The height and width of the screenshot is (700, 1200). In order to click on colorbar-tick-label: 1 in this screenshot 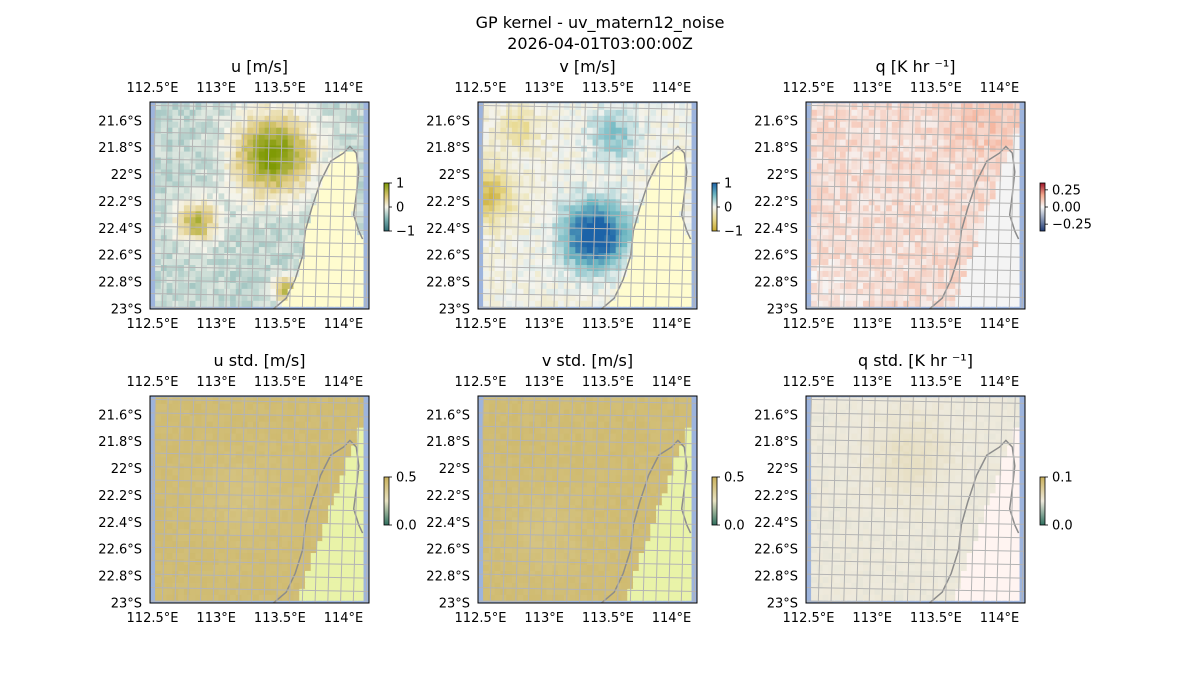, I will do `click(400, 184)`.